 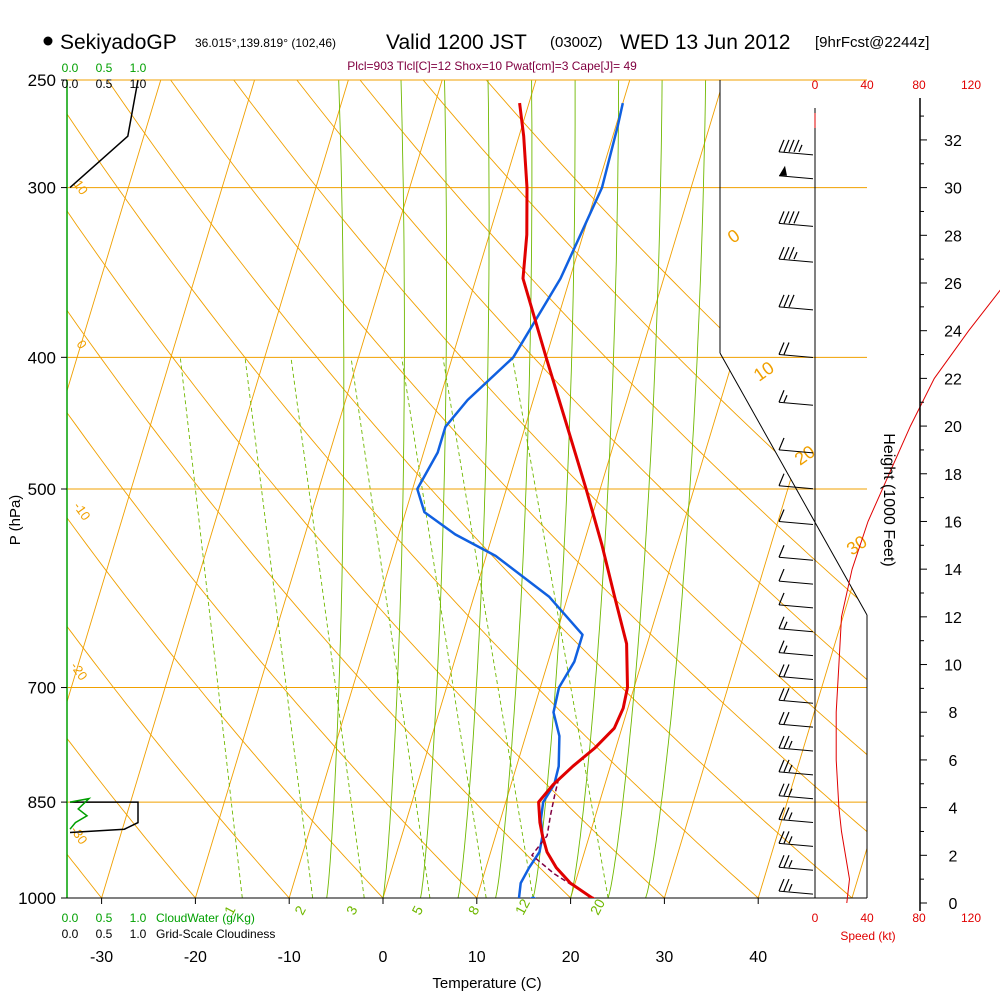 I want to click on theta-e-label: -30, so click(x=79, y=835).